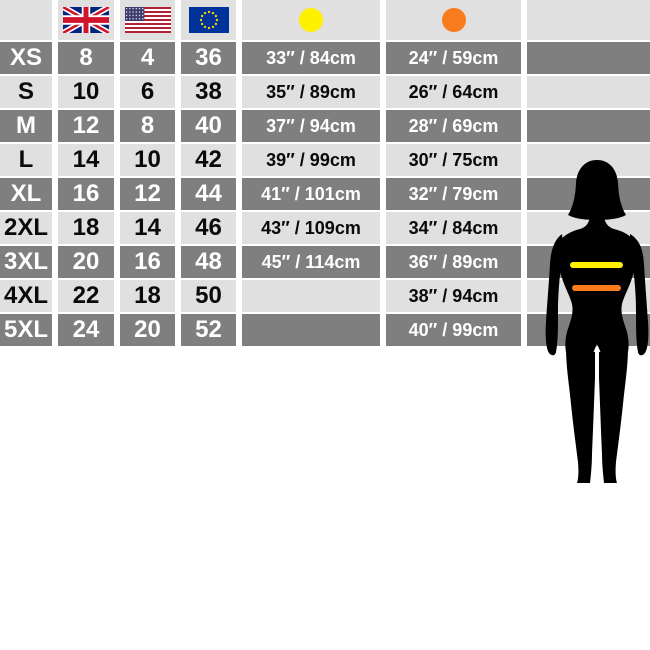 This screenshot has width=650, height=650. I want to click on bust-column-header, so click(311, 20).